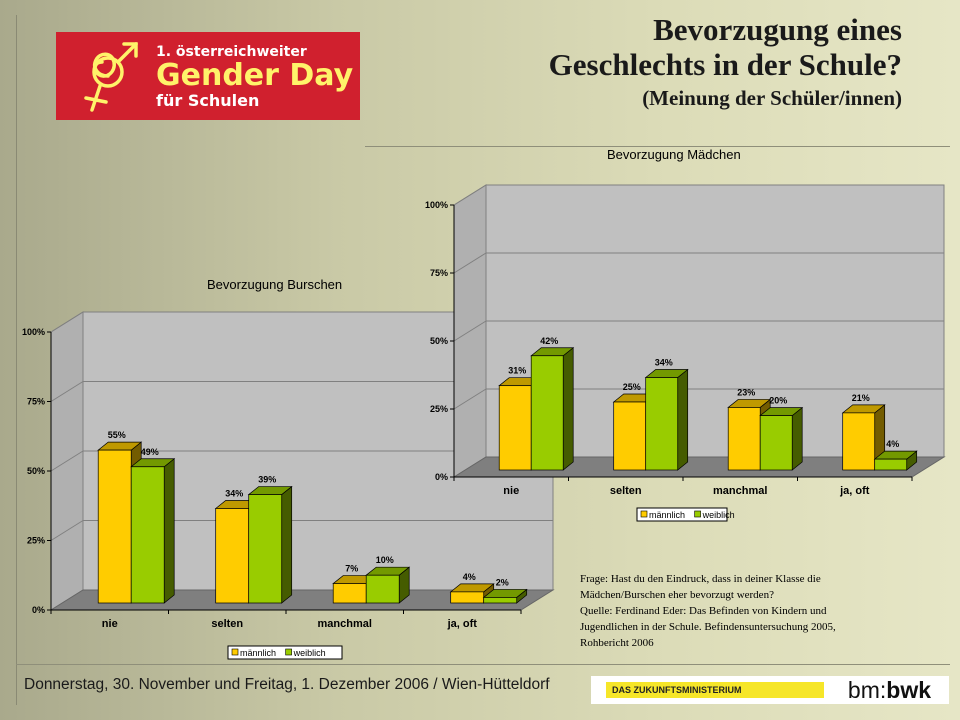 The height and width of the screenshot is (720, 960). I want to click on bmbwk-logo-suffix: bwk, so click(908, 690).